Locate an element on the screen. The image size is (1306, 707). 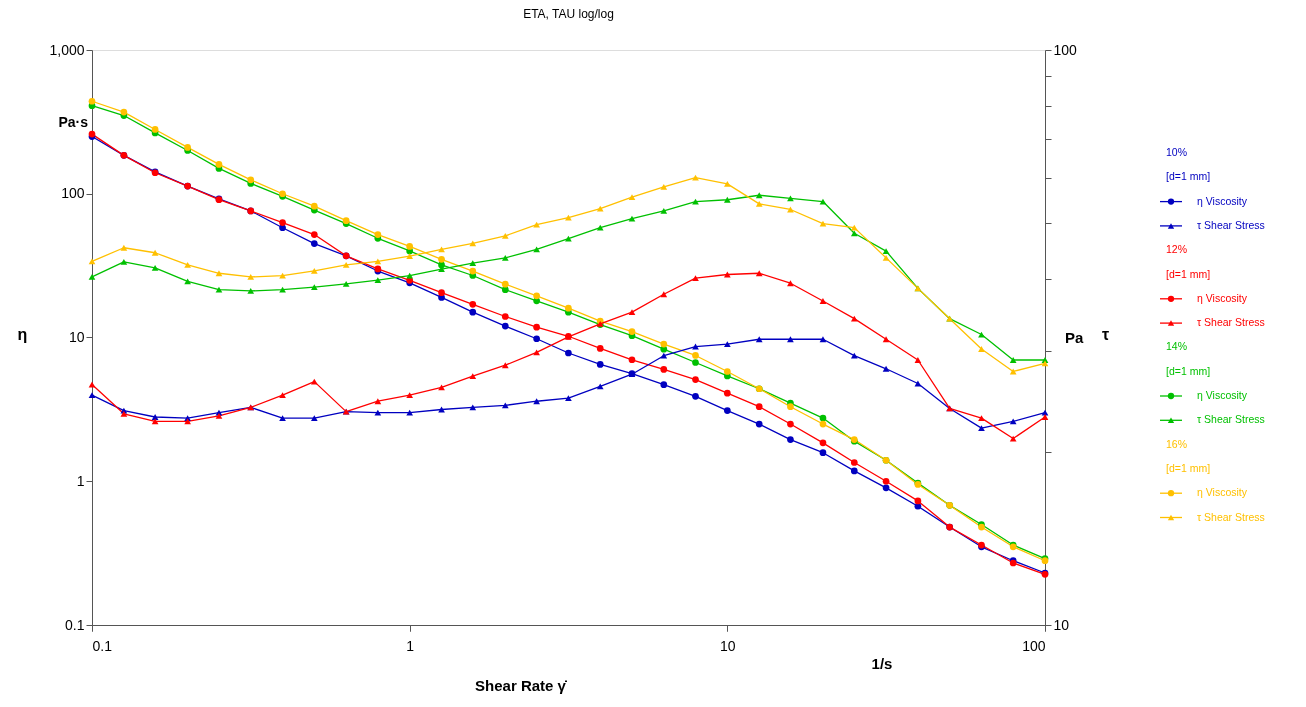
x-axis-title: Shear Rate γ̇ is located at coordinates (521, 685).